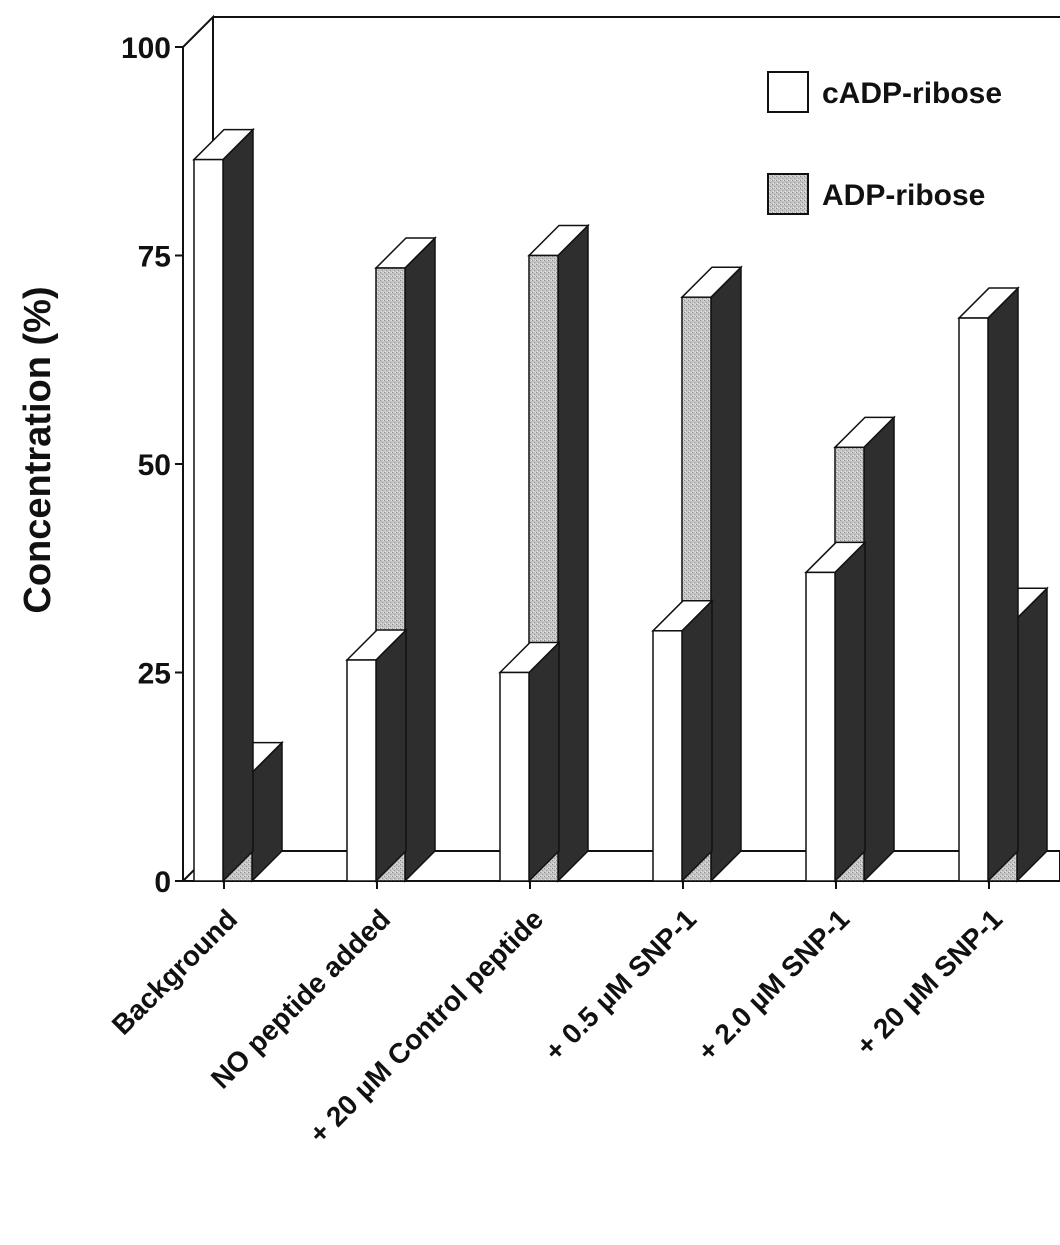 This screenshot has height=1245, width=1060. What do you see at coordinates (774, 985) in the screenshot?
I see `x-category-label: + 2.0 µM SNP-1` at bounding box center [774, 985].